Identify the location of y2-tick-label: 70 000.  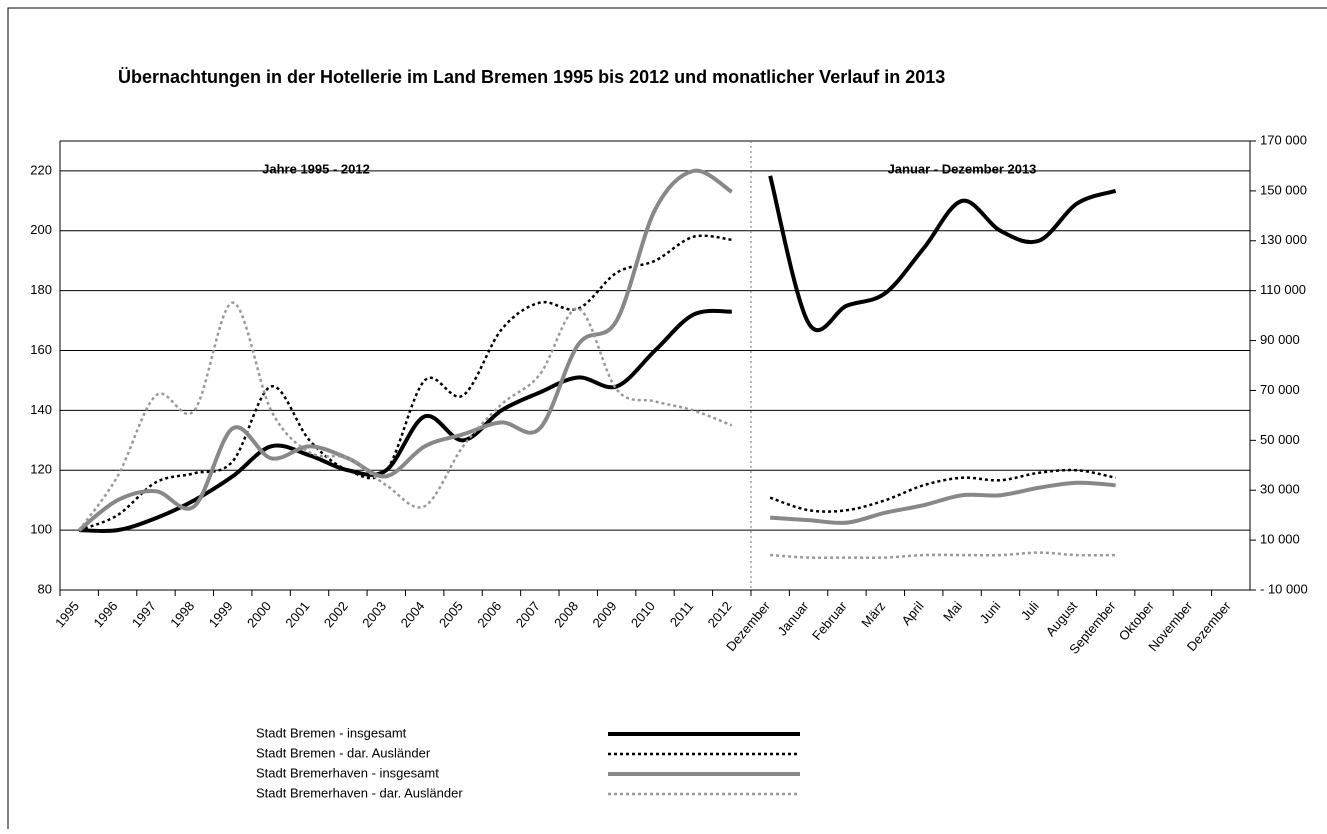
(1280, 389).